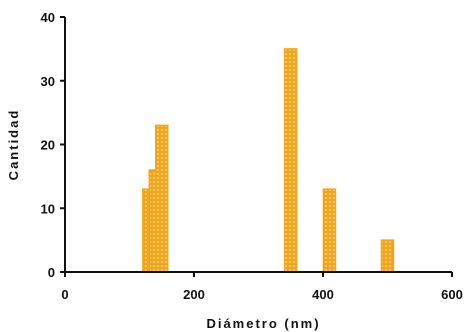 The width and height of the screenshot is (469, 332). Describe the element at coordinates (64, 294) in the screenshot. I see `x-tick-label: 0` at that location.